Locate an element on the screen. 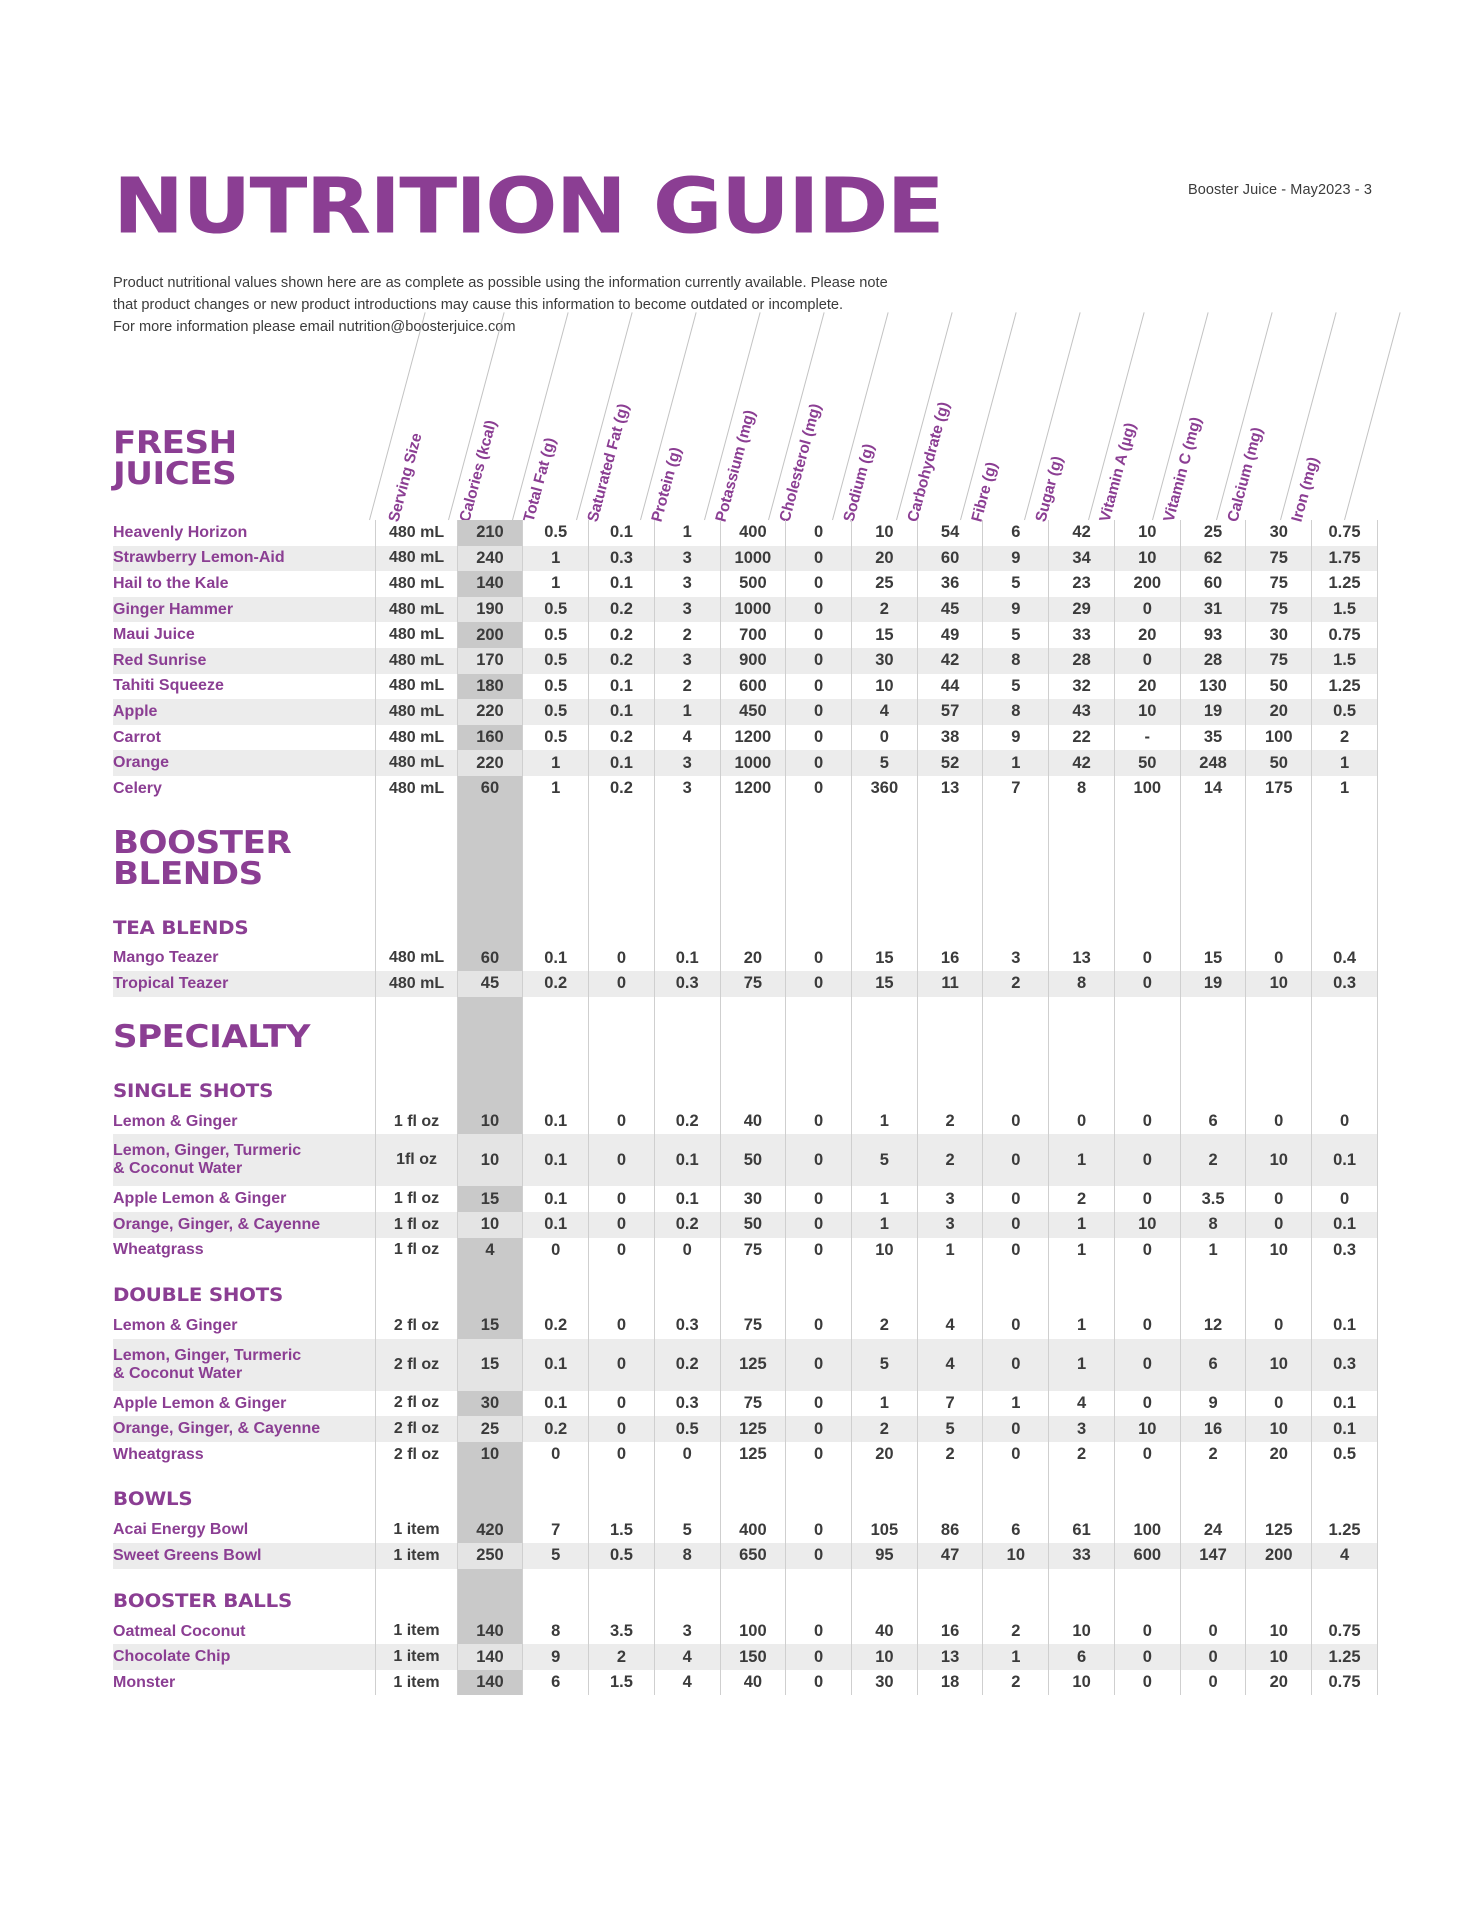  cell-sugar-g: 8 is located at coordinates (1081, 788).